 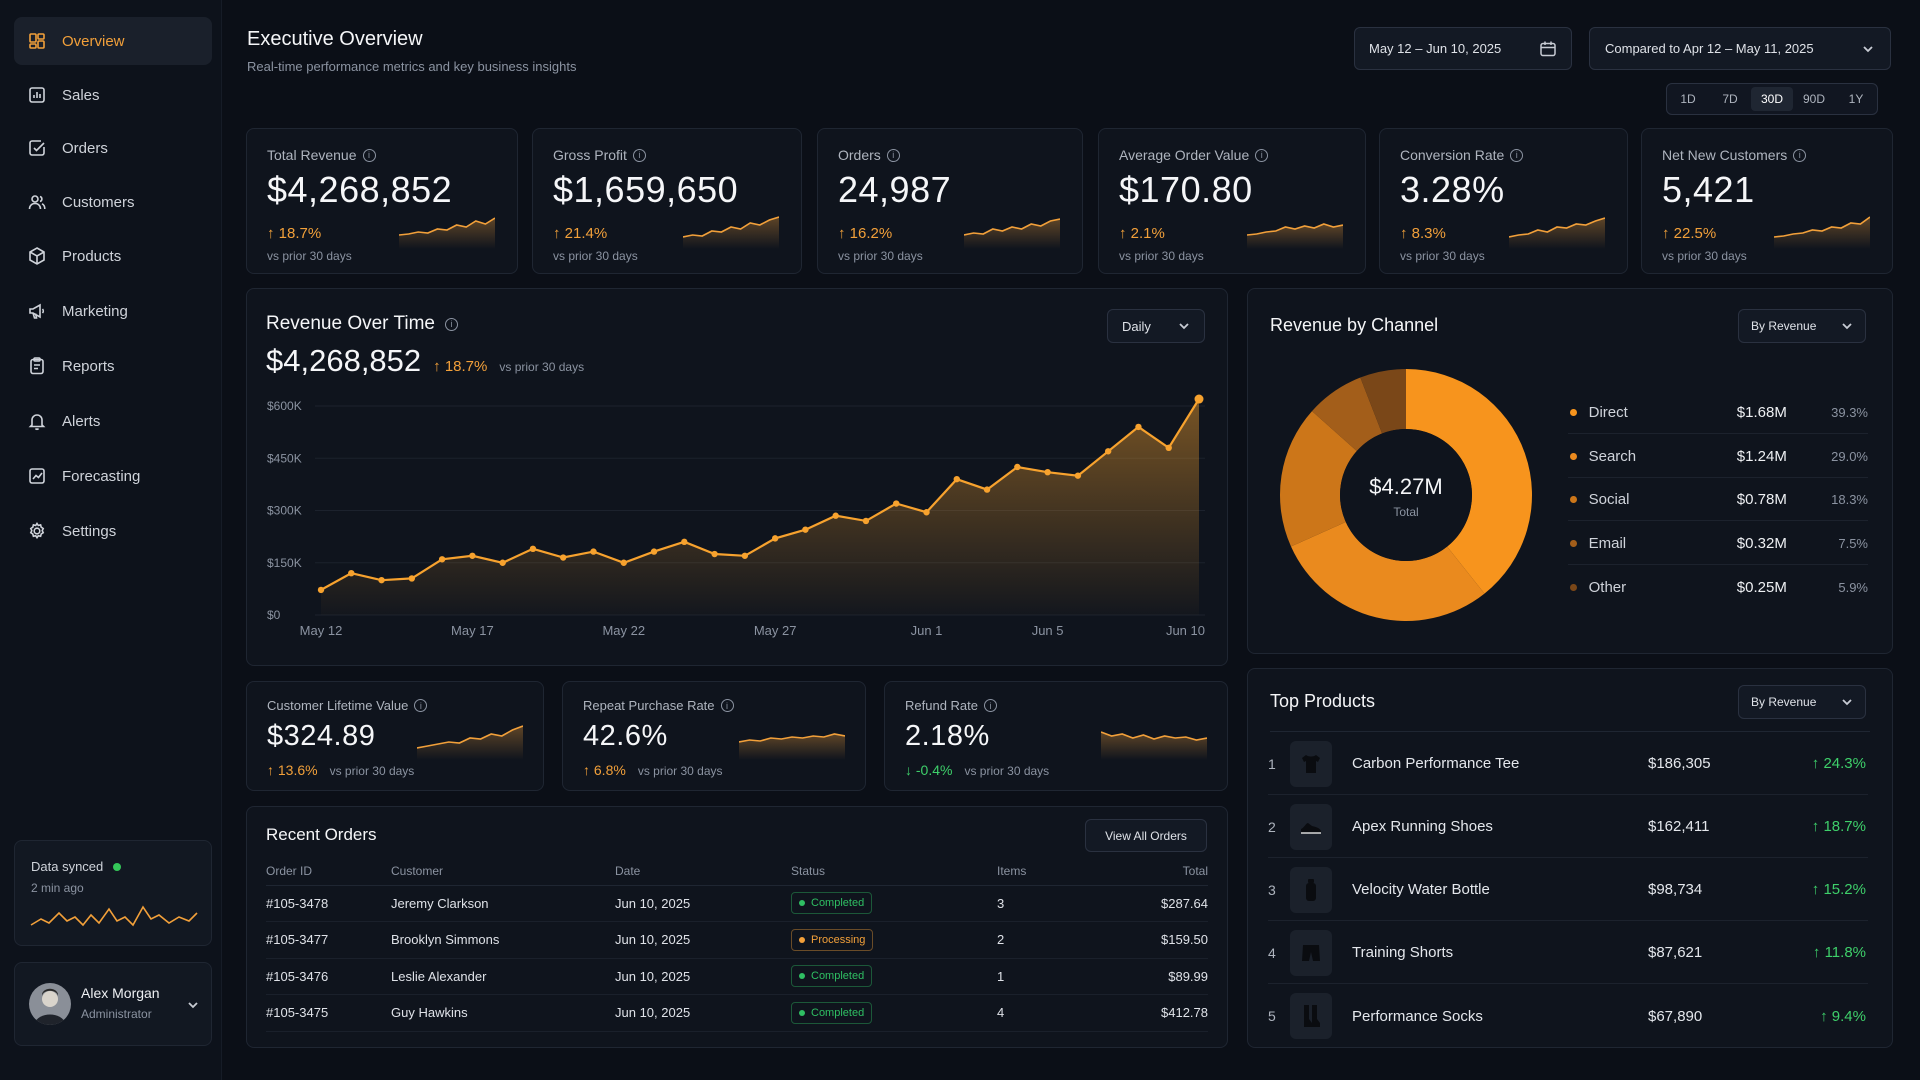 I want to click on date-range-picker: May 12 – Jun 10, 2025, so click(x=1463, y=48).